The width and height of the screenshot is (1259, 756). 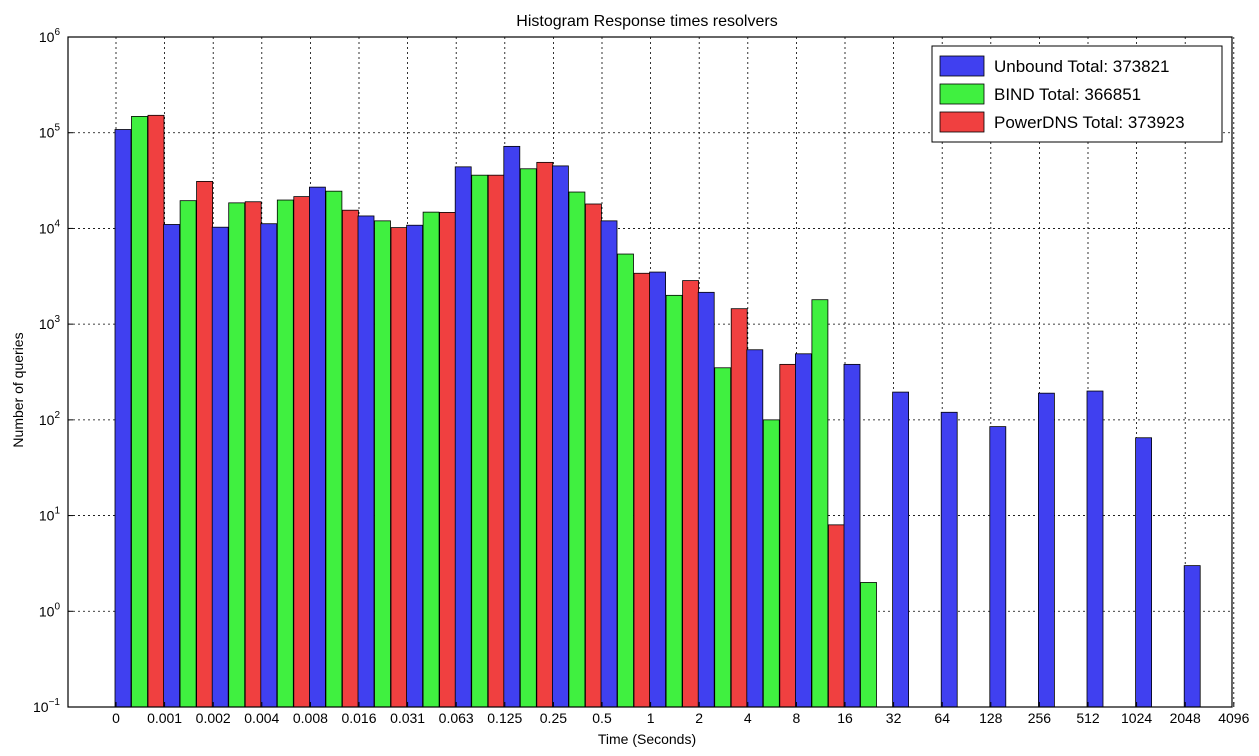 I want to click on x-tick-label: 4096, so click(x=1233, y=718).